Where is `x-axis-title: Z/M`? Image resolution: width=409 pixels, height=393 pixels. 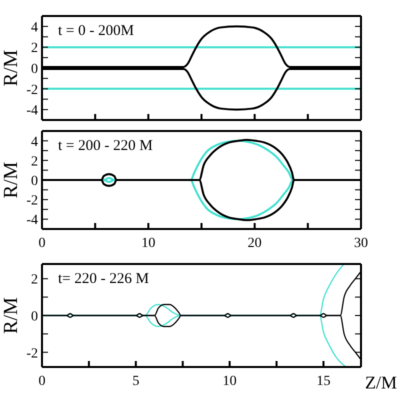 x-axis-title: Z/M is located at coordinates (381, 382).